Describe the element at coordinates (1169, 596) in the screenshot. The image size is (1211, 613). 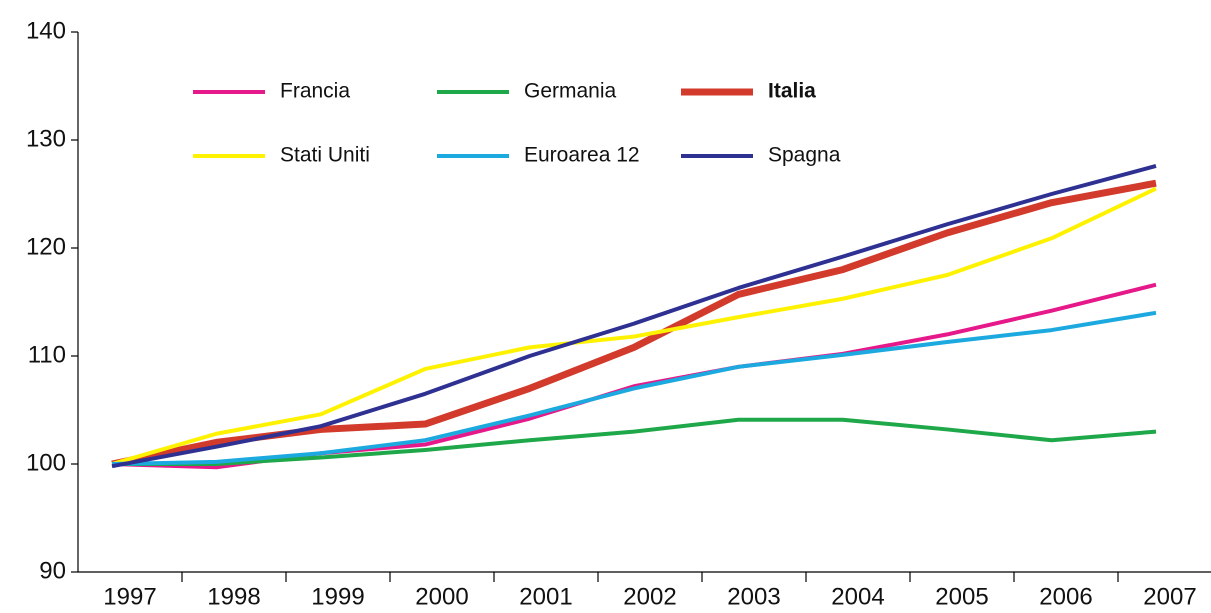
I see `x-tick-label: 2007` at that location.